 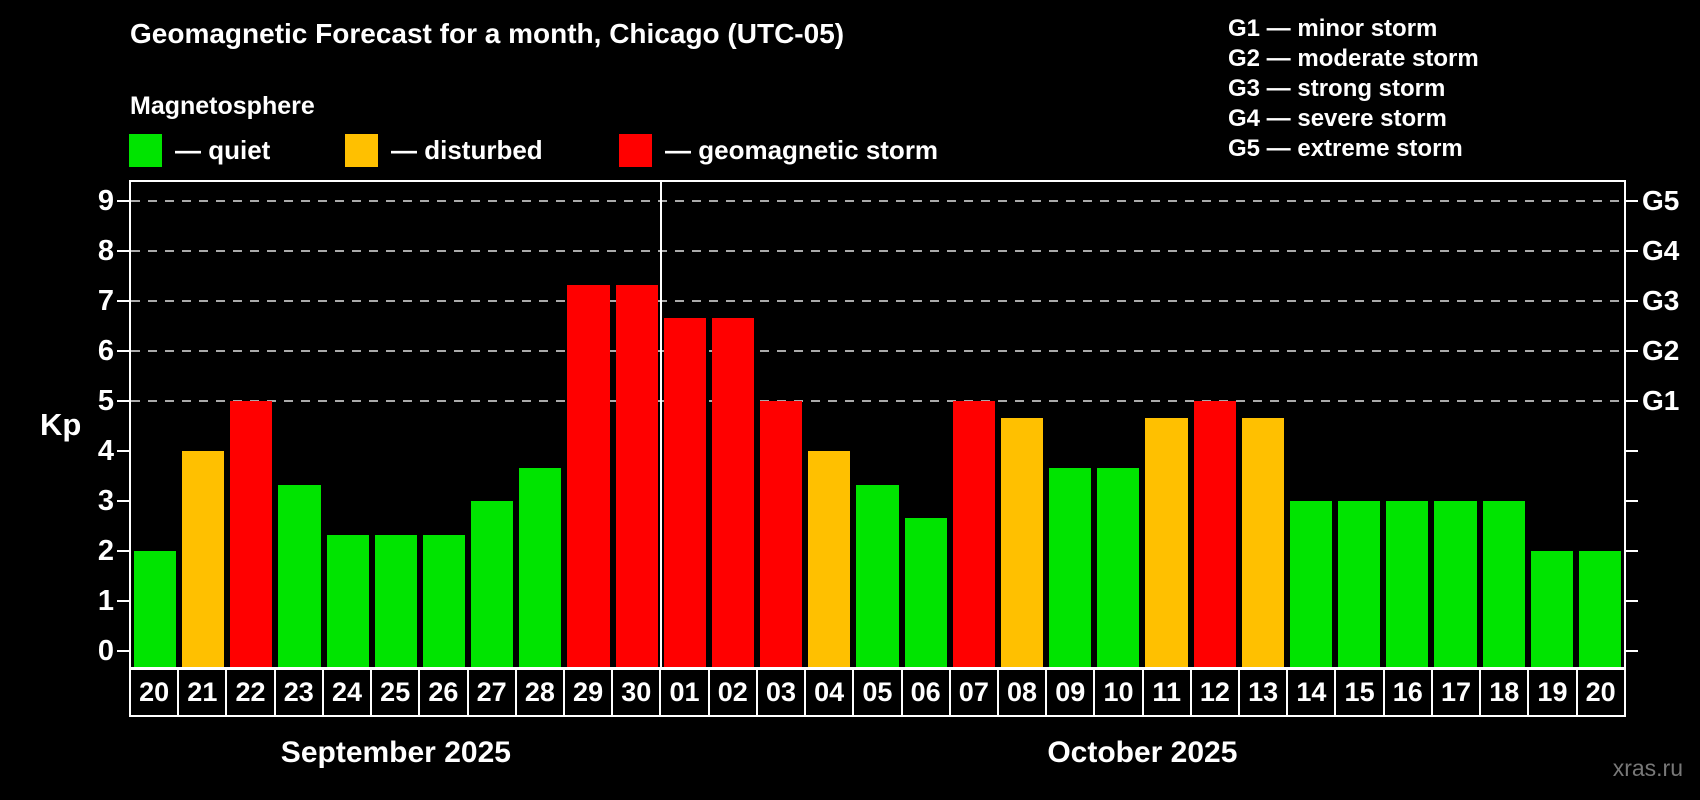 What do you see at coordinates (1216, 692) in the screenshot?
I see `day-cell-12: 12` at bounding box center [1216, 692].